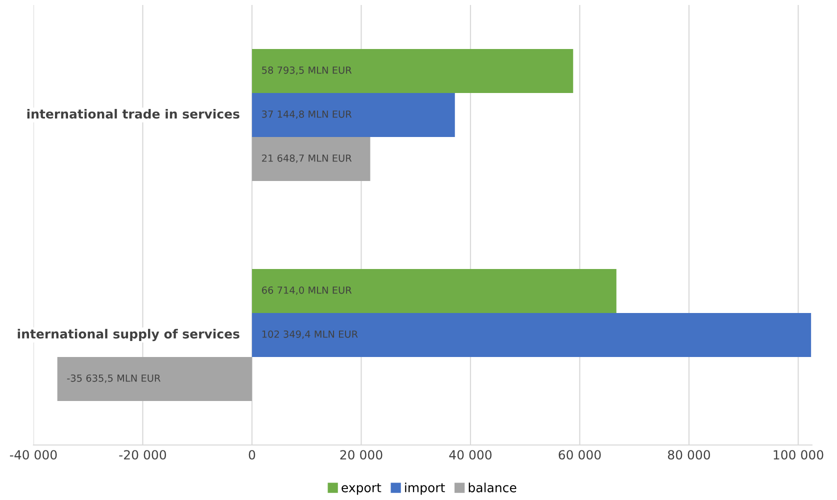 The image size is (837, 500). Describe the element at coordinates (307, 290) in the screenshot. I see `data-label: 66 714,0 MLN EUR` at that location.